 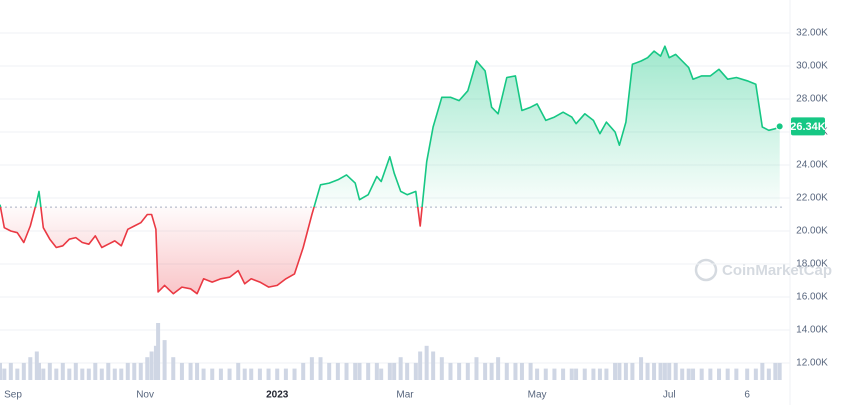 What do you see at coordinates (779, 126) in the screenshot?
I see `current-point` at bounding box center [779, 126].